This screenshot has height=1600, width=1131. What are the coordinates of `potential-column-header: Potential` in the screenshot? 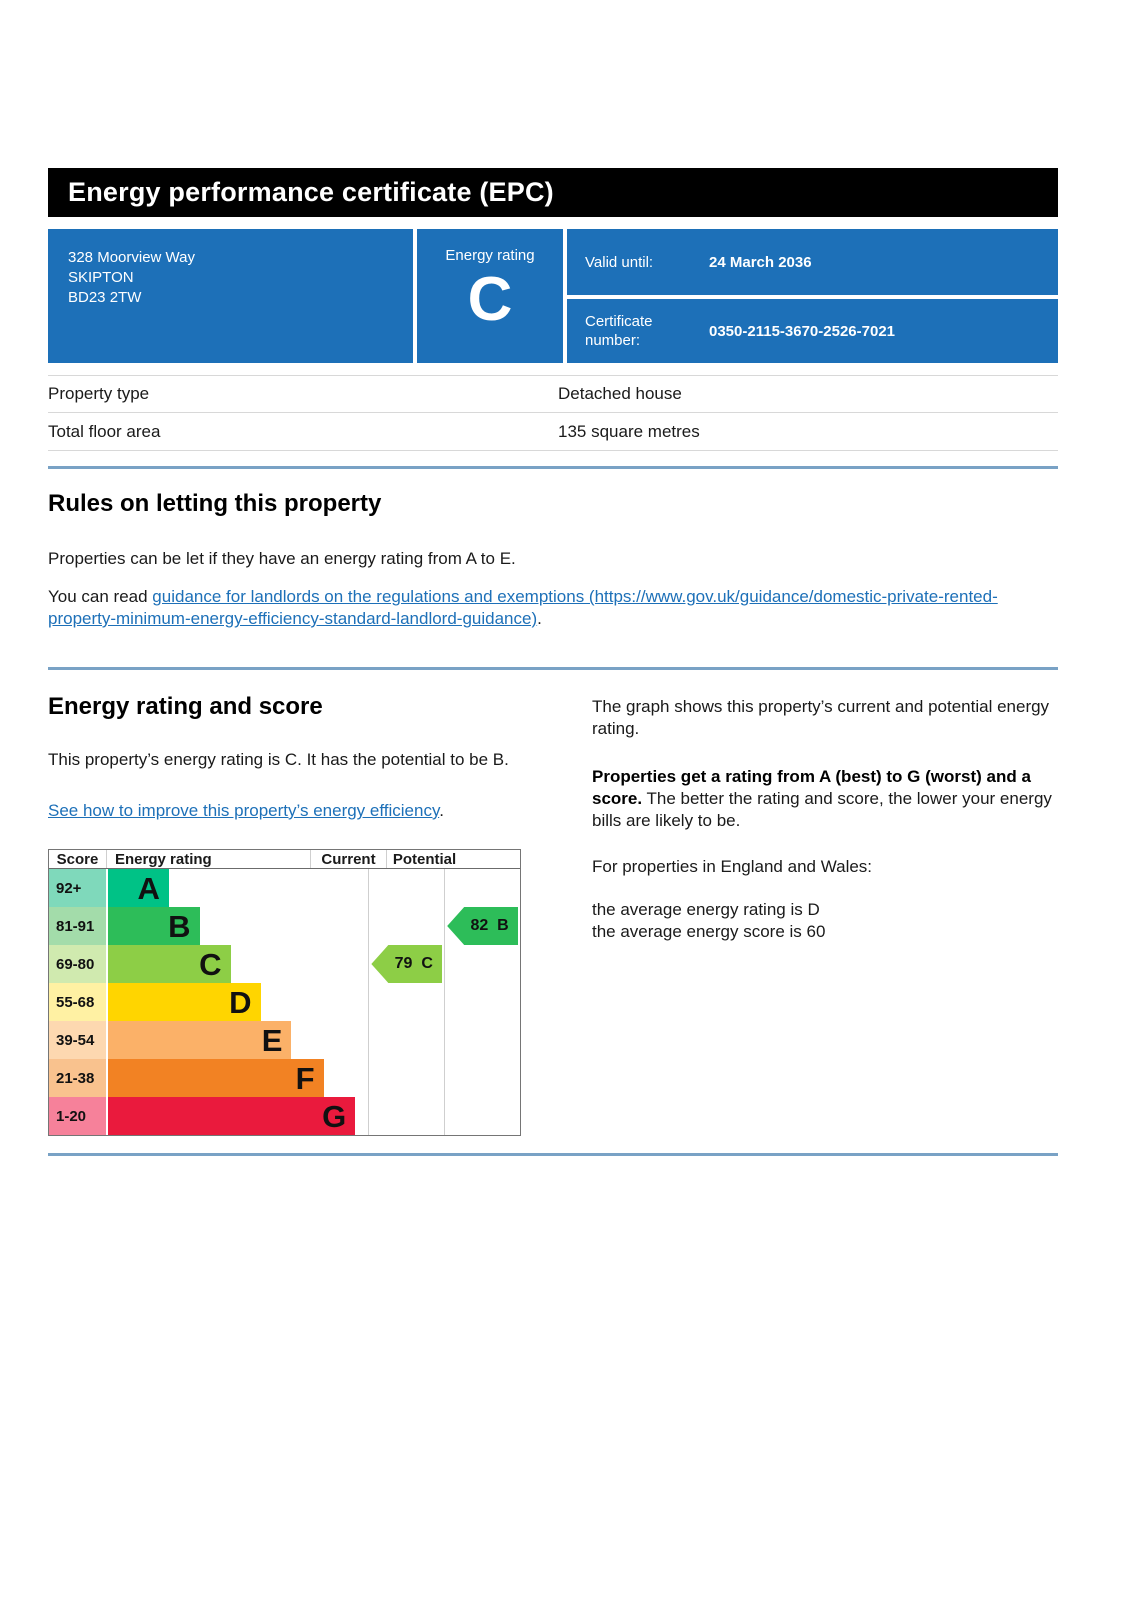 It's located at (424, 859).